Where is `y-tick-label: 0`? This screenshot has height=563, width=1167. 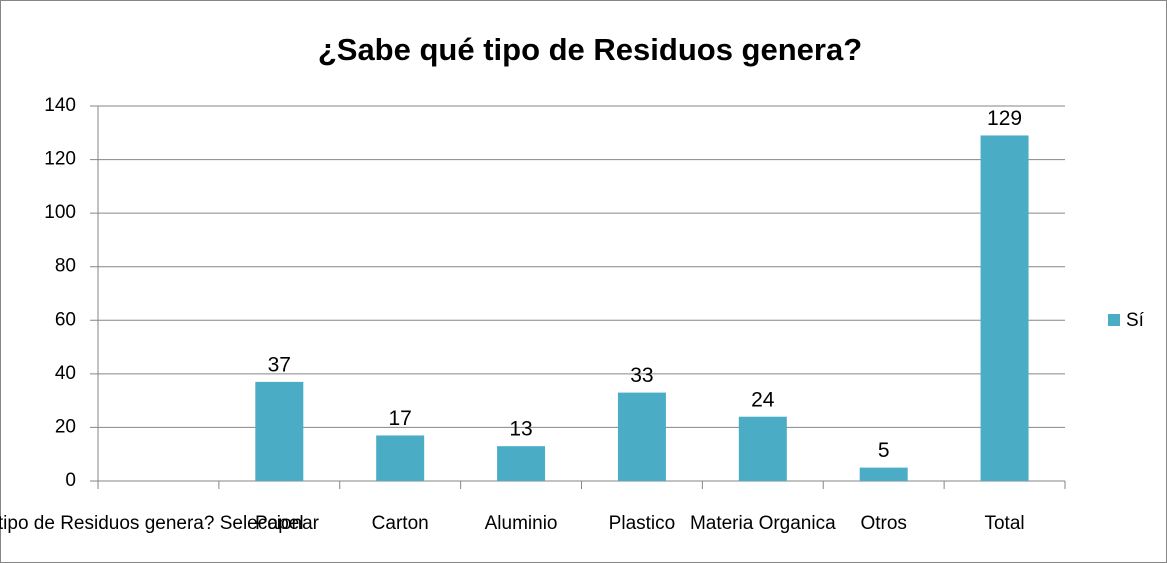
y-tick-label: 0 is located at coordinates (70, 480).